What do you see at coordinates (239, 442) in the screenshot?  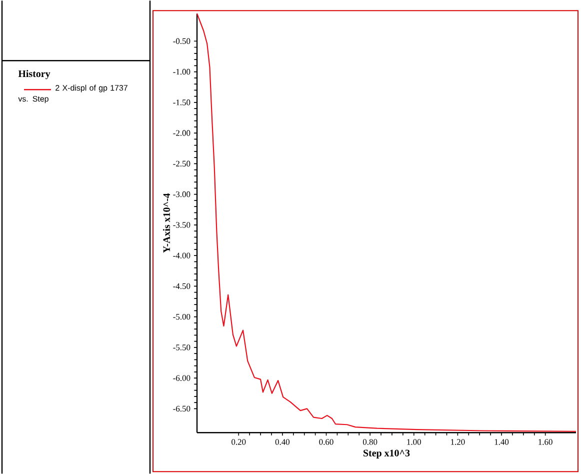 I see `x-tick-label: 0.20` at bounding box center [239, 442].